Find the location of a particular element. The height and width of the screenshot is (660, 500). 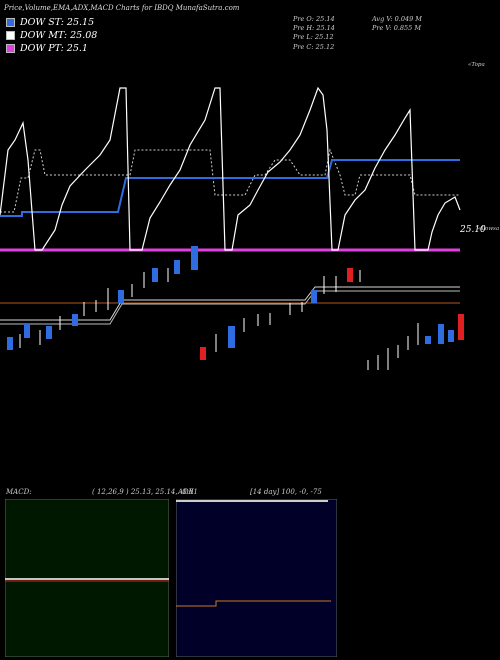

macd-values: ( 12,26,9 ) 25.13, 25.14, -0.01 is located at coordinates (145, 492).